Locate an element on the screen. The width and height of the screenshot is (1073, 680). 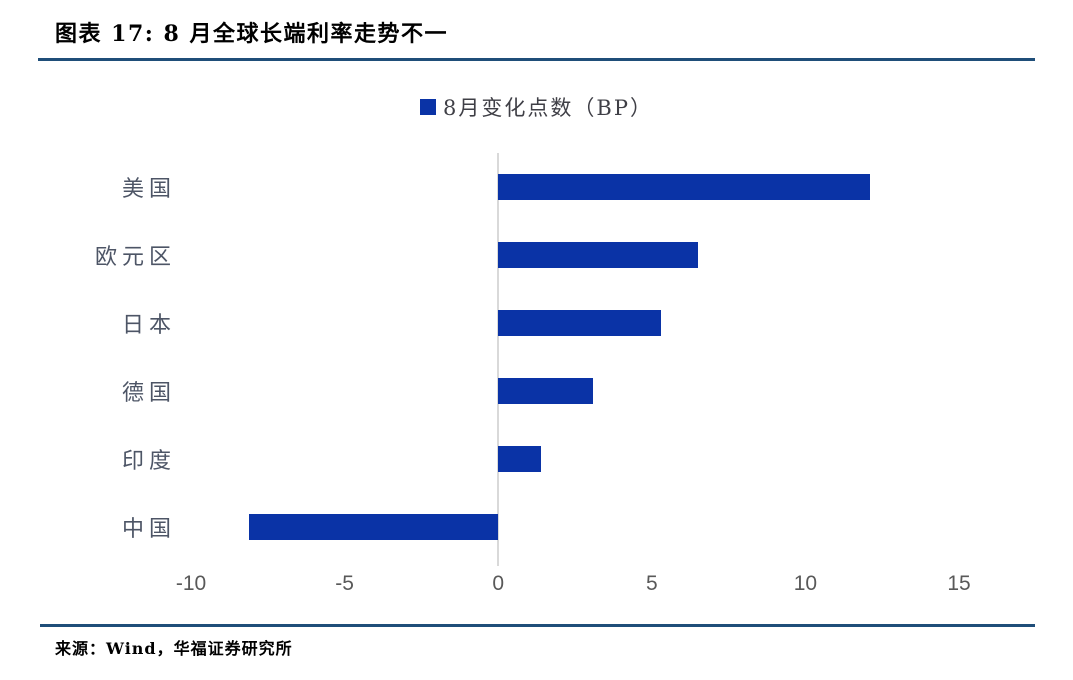
source-note: 来源：Wind，华福证券研究所 is located at coordinates (174, 648).